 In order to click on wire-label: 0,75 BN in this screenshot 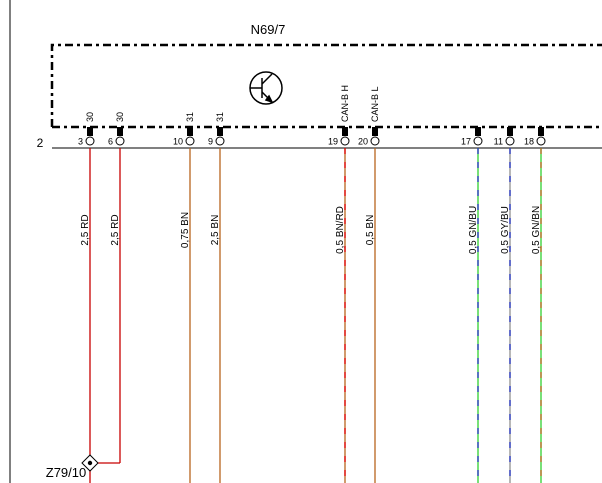, I will do `click(185, 230)`.